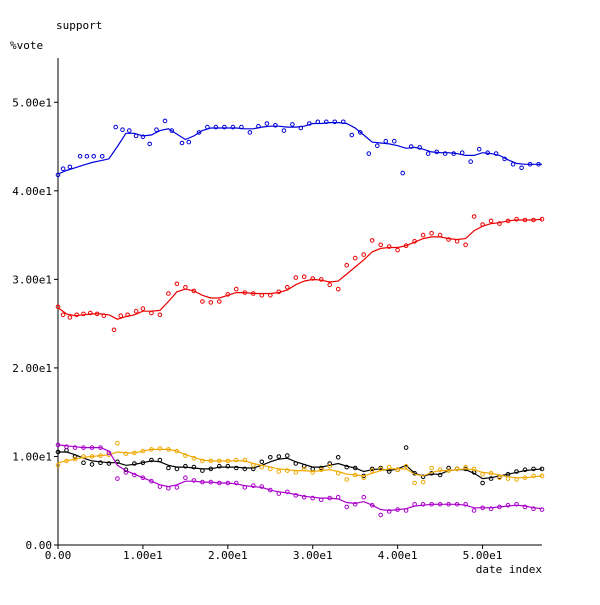 This screenshot has width=600, height=605. Describe the element at coordinates (32, 102) in the screenshot. I see `y-tick-label: 5.00e1` at that location.